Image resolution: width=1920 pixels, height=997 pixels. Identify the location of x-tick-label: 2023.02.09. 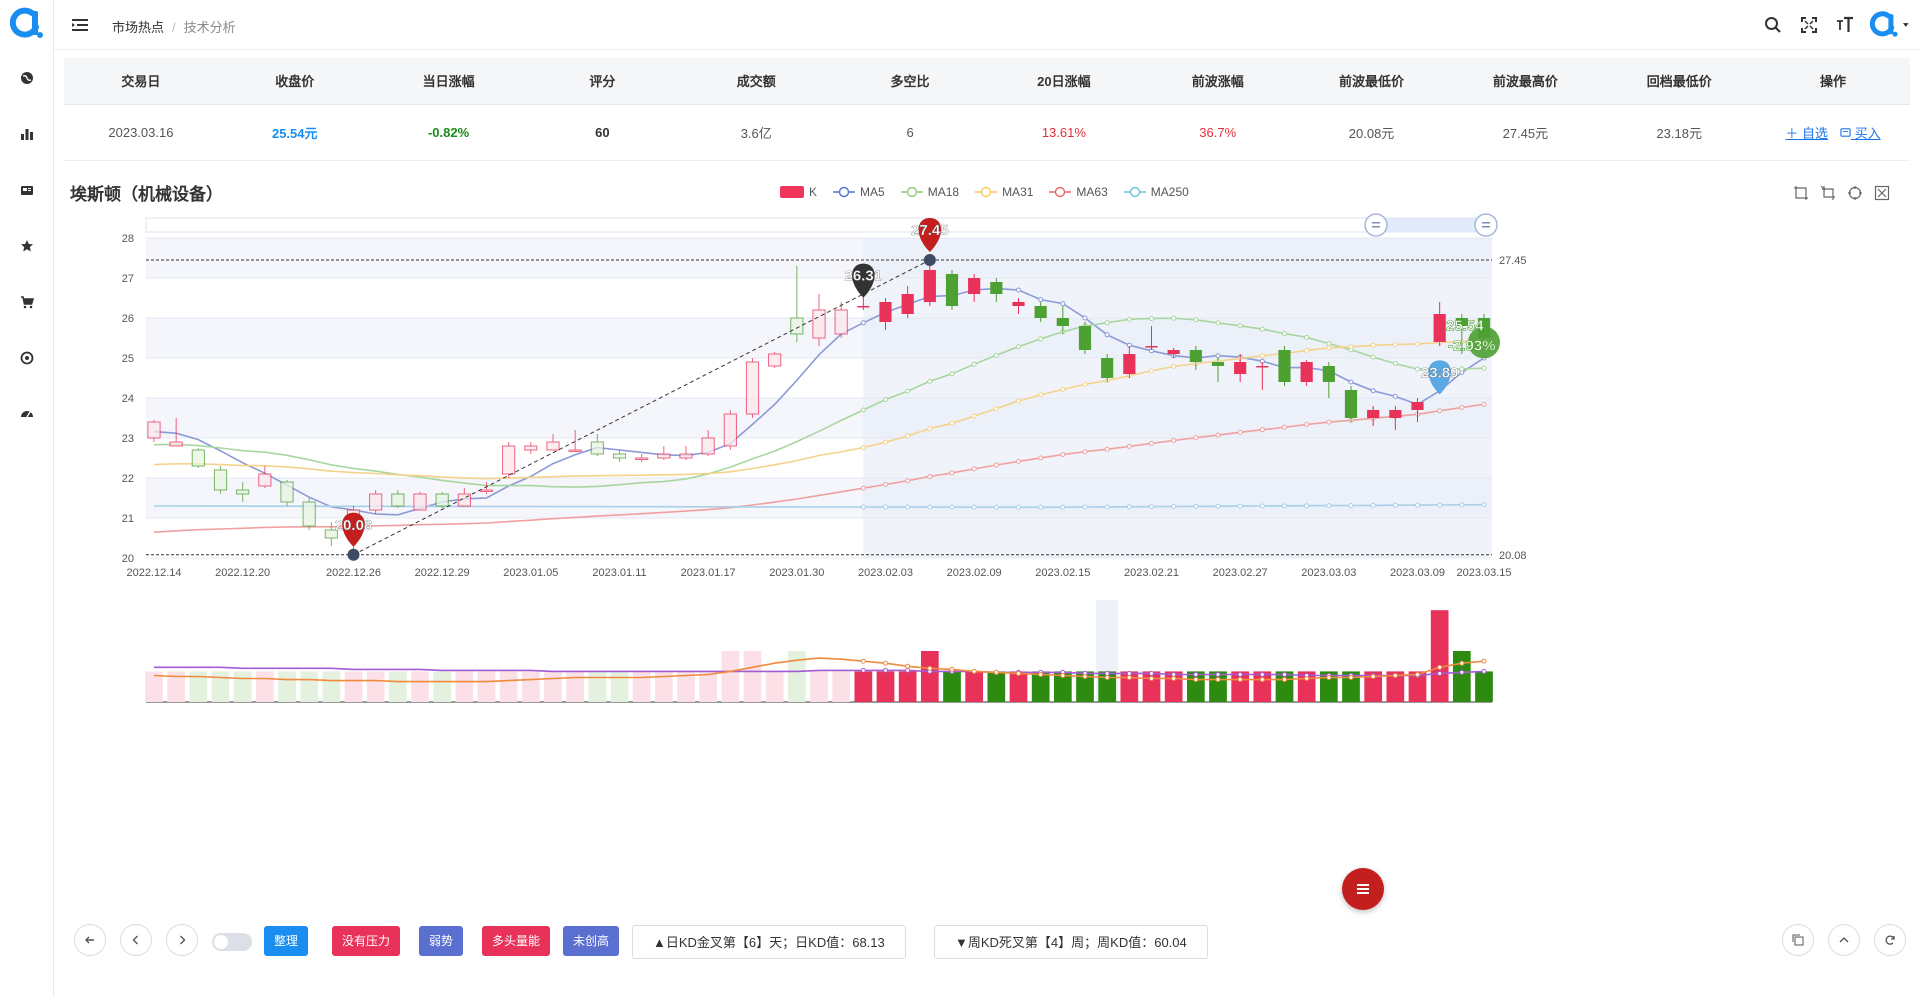
(974, 573).